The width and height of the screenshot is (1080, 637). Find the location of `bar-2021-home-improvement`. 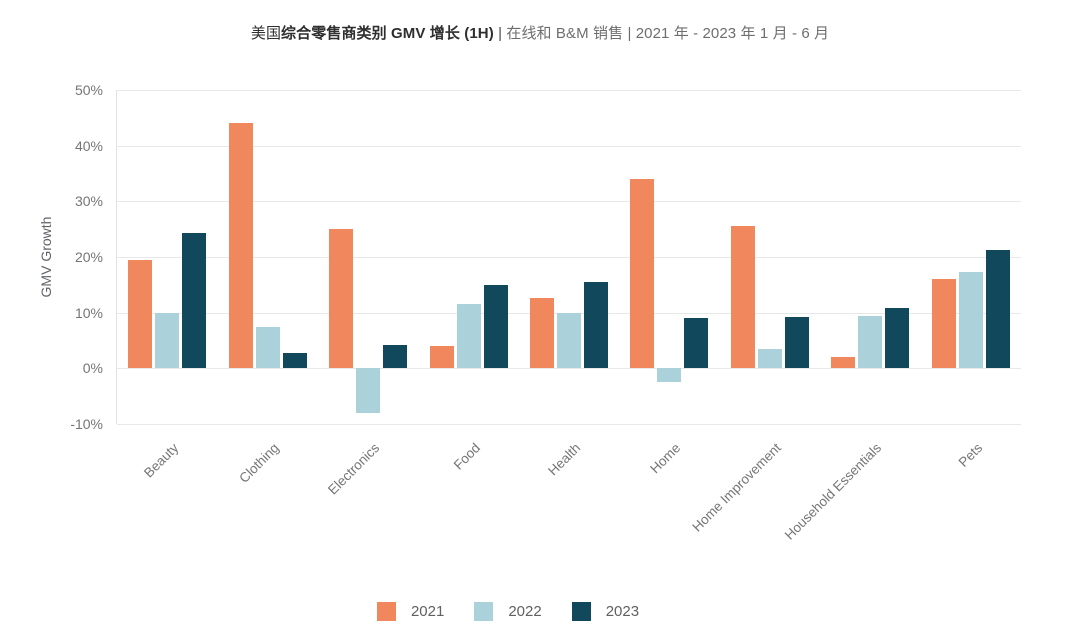

bar-2021-home-improvement is located at coordinates (742, 297).